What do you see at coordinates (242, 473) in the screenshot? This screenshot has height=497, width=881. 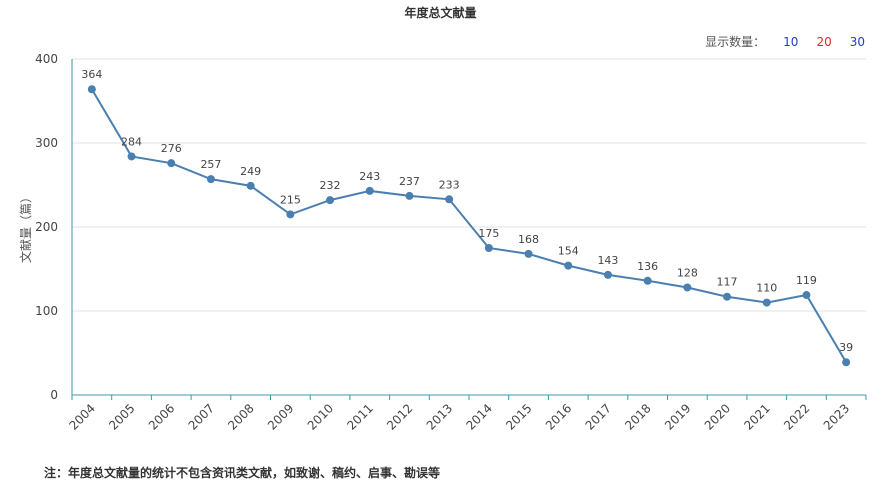 I see `footnote: 注：年度总文献量的统计不包含资讯类文献，如致谢、稿约、启事、勘误等` at bounding box center [242, 473].